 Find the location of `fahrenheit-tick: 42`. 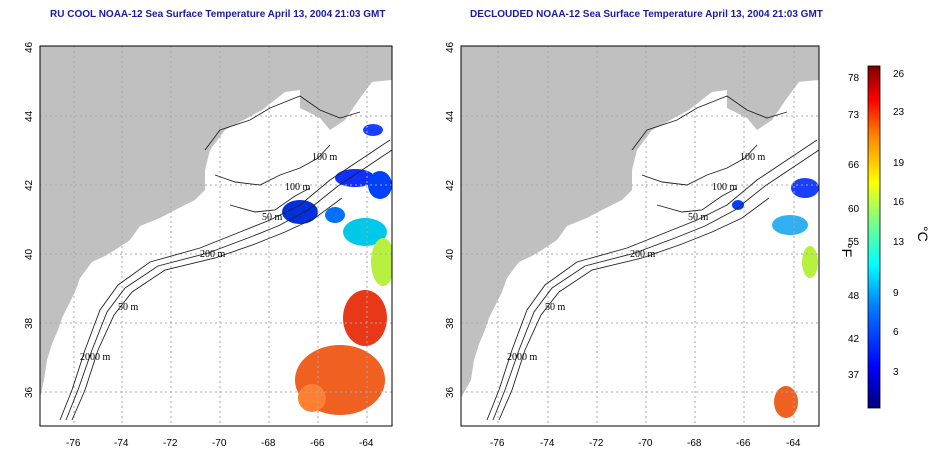

fahrenheit-tick: 42 is located at coordinates (854, 339).